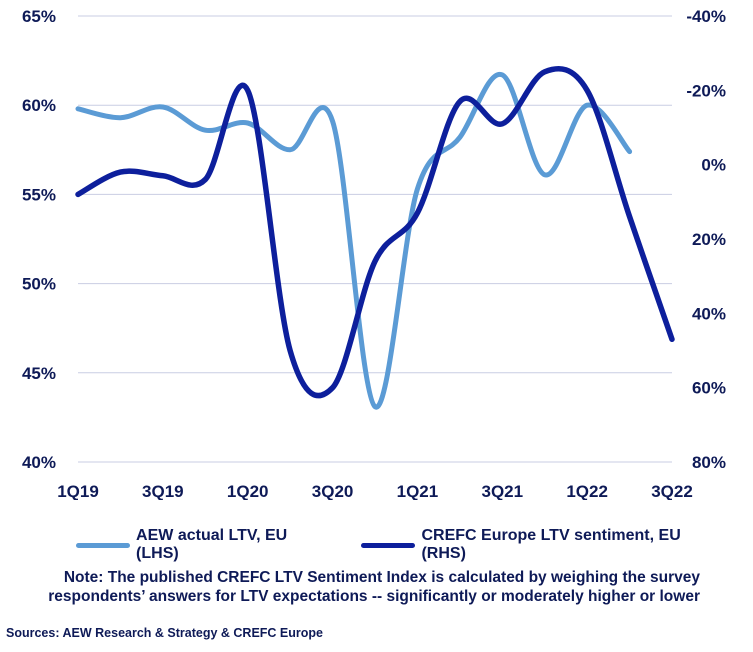 This screenshot has height=652, width=753. Describe the element at coordinates (375, 491) in the screenshot. I see `x-axis-ticks: 1Q19 3Q19 1Q20 3Q20 1Q21 3Q21 1Q22 3Q22` at that location.